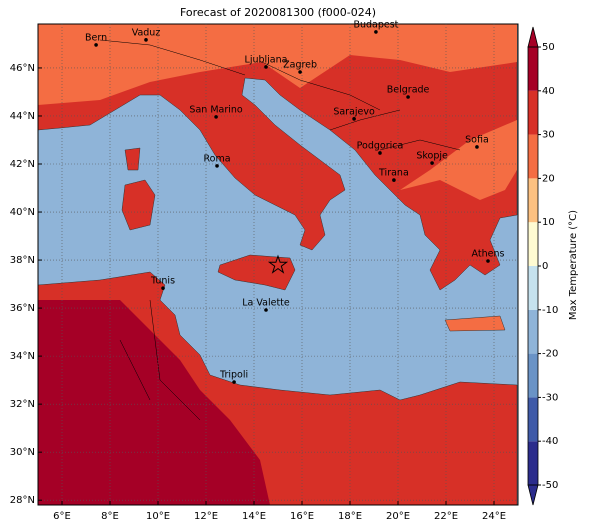  I want to click on city-label: Athens, so click(488, 254).